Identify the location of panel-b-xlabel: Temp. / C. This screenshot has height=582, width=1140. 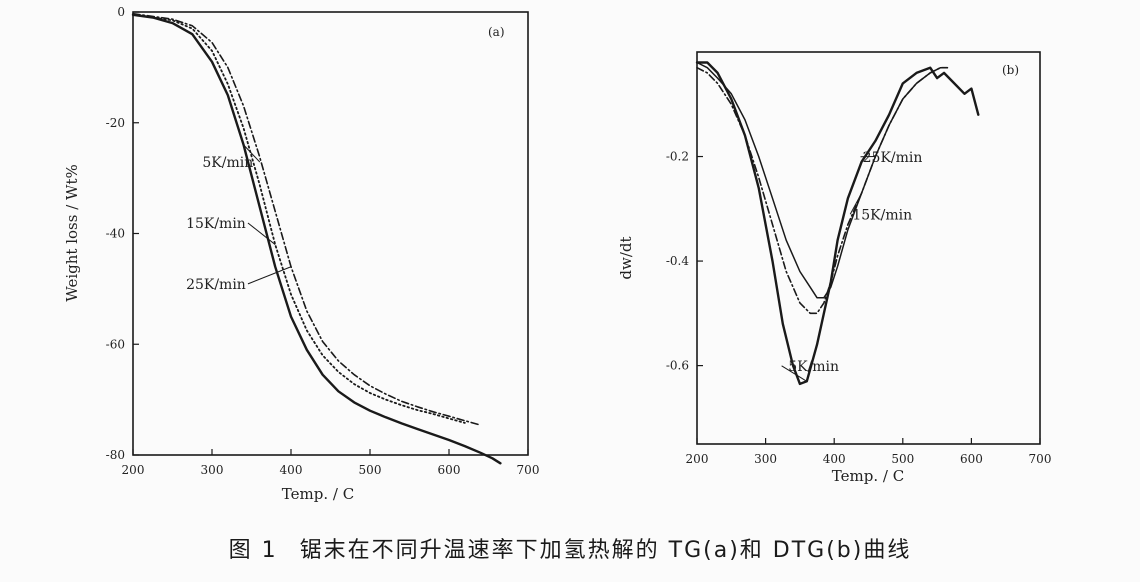
(868, 476).